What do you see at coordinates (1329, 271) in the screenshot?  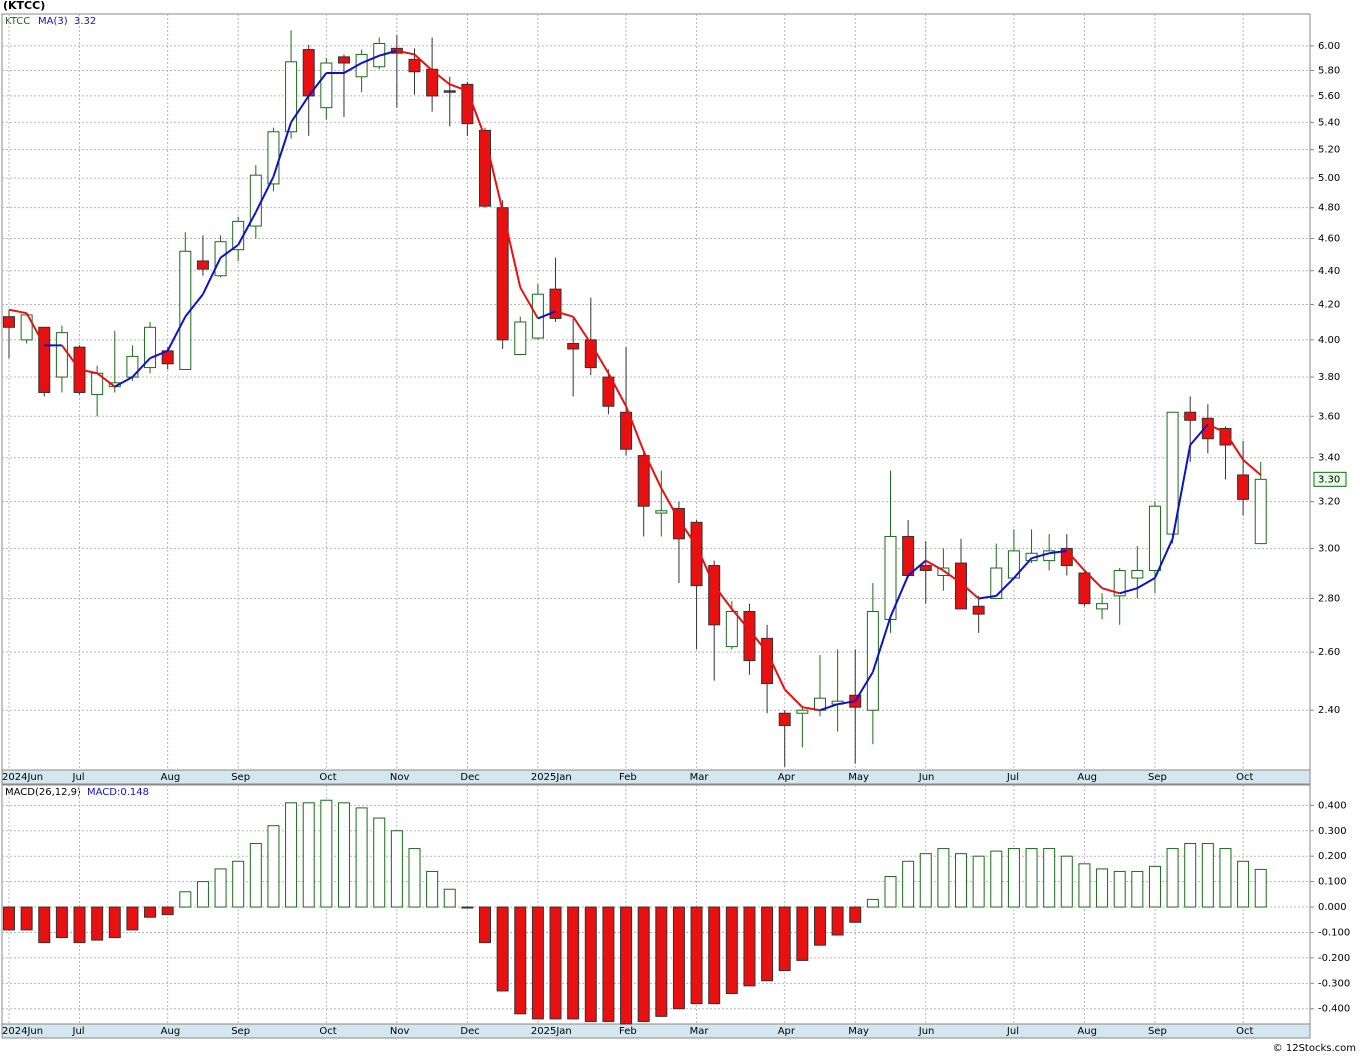 I see `y-tick-label: 4.40` at bounding box center [1329, 271].